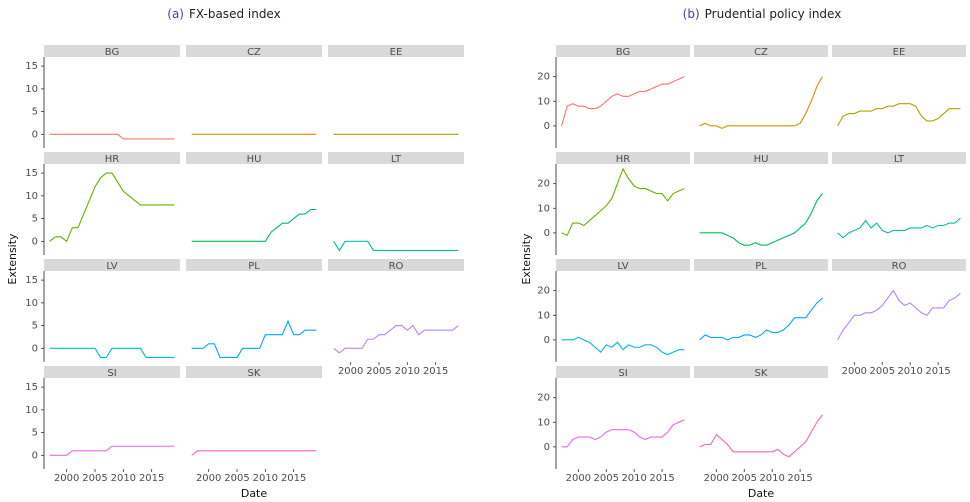 This screenshot has height=502, width=970. What do you see at coordinates (235, 14) in the screenshot?
I see `title-text: FX-based index` at bounding box center [235, 14].